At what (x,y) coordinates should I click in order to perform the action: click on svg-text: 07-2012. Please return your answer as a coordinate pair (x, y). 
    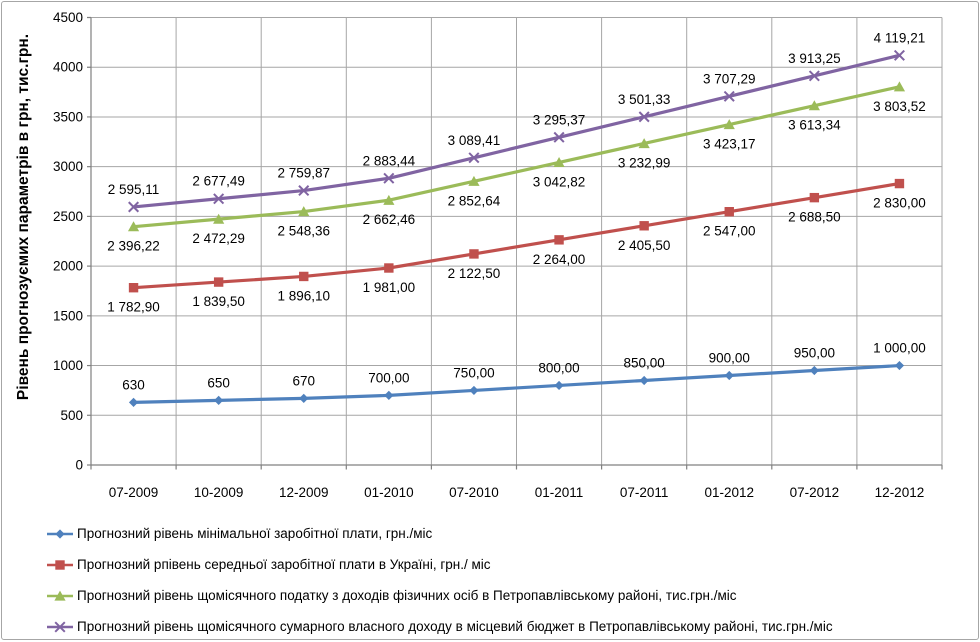
    Looking at the image, I should click on (815, 492).